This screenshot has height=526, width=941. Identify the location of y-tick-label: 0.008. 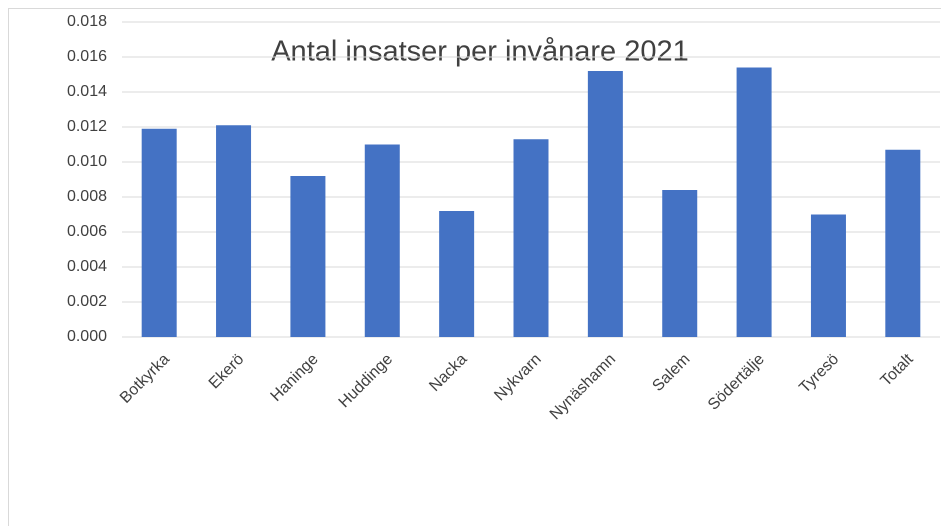
(87, 196).